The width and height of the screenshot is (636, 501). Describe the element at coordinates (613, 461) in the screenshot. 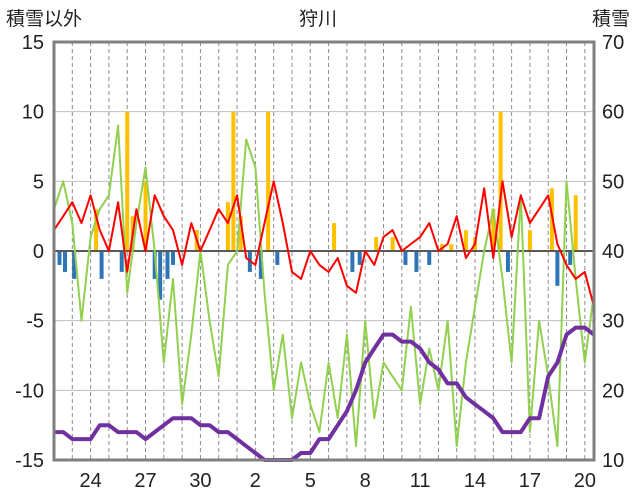

I see `right-tick-label: 10` at that location.